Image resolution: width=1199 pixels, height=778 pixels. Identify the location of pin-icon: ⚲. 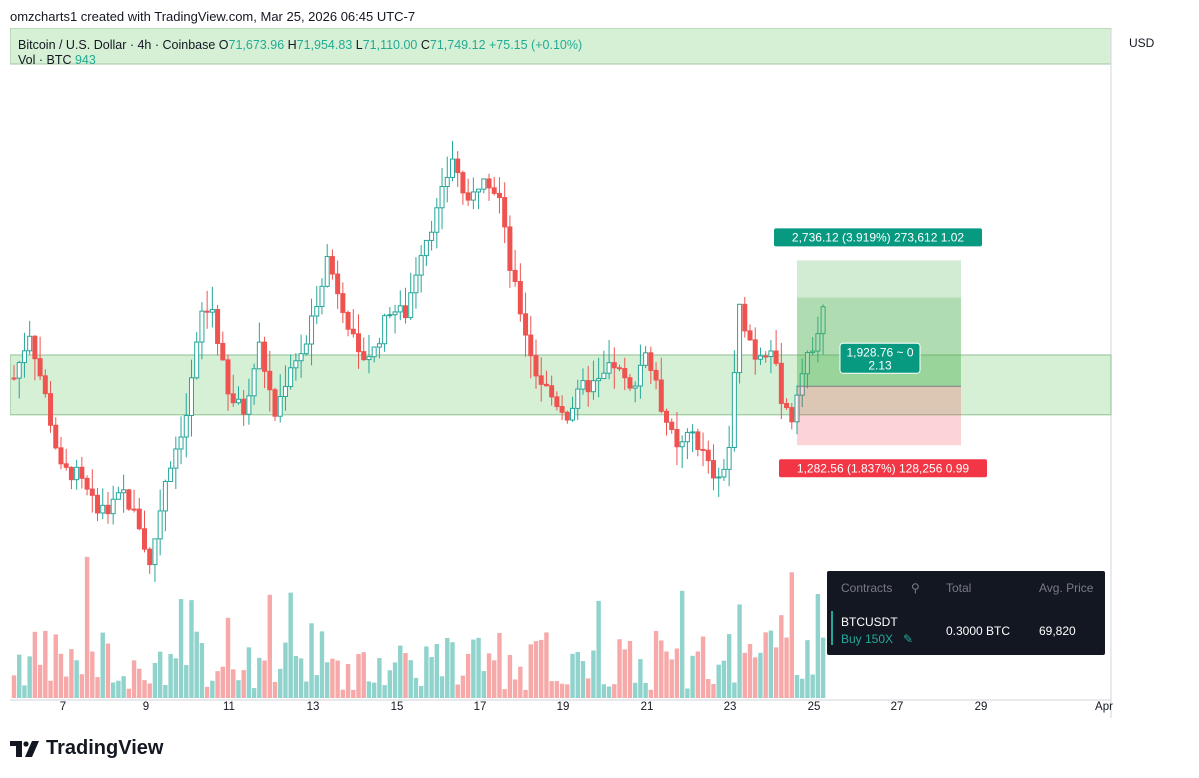
(915, 588).